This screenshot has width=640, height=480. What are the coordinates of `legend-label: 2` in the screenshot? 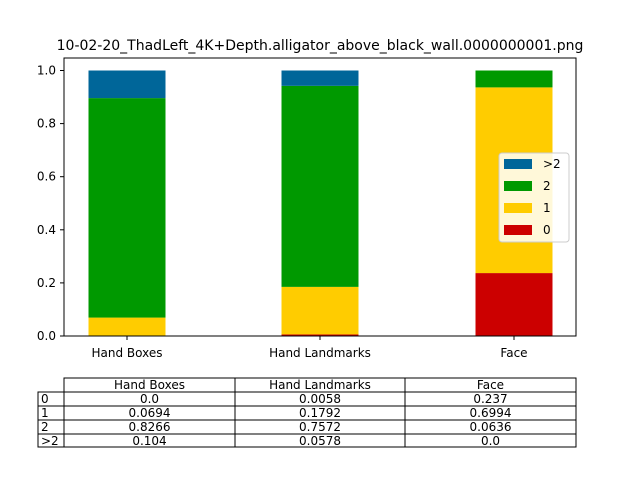 It's located at (547, 186).